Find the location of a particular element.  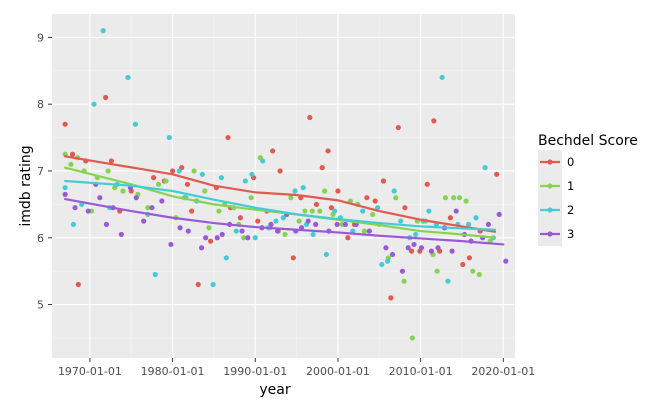

x-tick-label: 1990-01-01 is located at coordinates (255, 371).